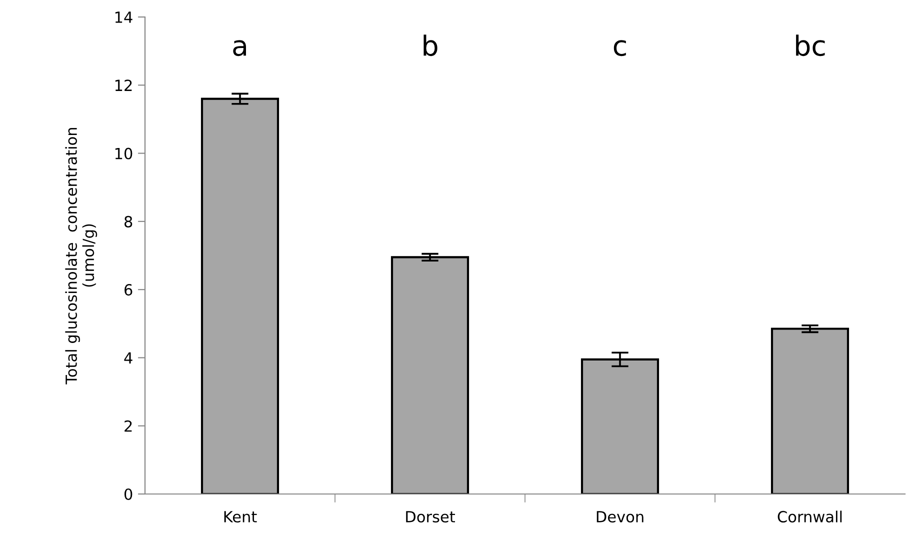  Describe the element at coordinates (620, 516) in the screenshot. I see `x-tick-label: Devon` at that location.